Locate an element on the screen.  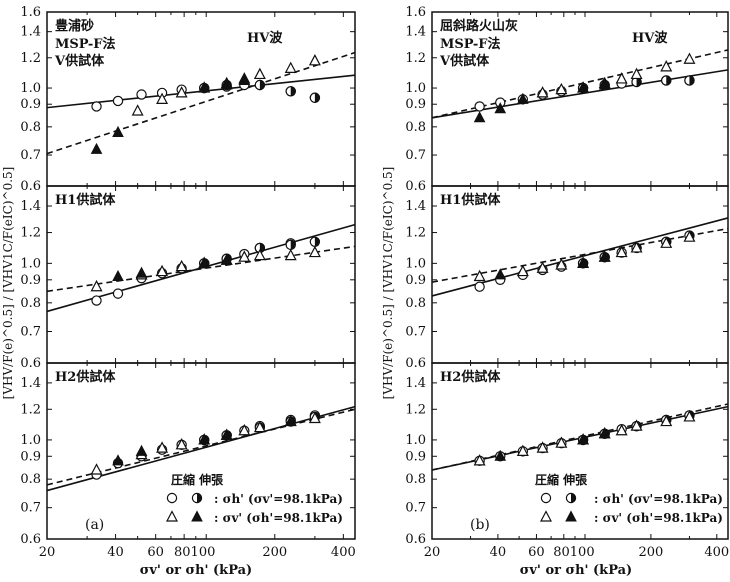
x-tick-label: 200 is located at coordinates (650, 552).